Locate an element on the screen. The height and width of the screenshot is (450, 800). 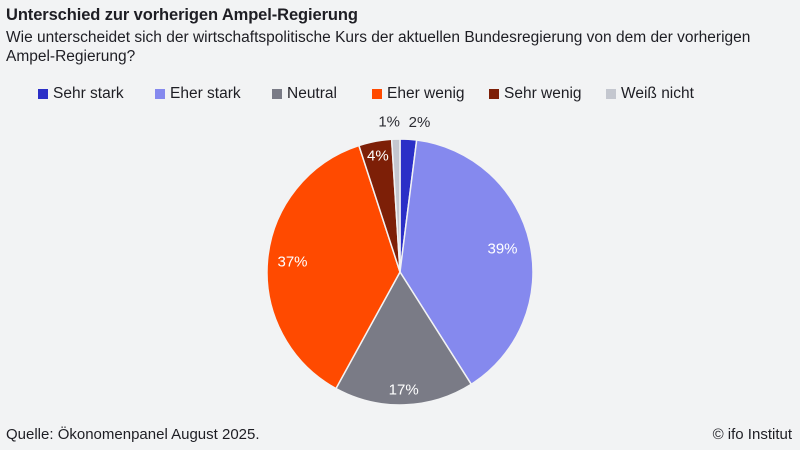
legend-item-neutral: Neutral is located at coordinates (322, 94).